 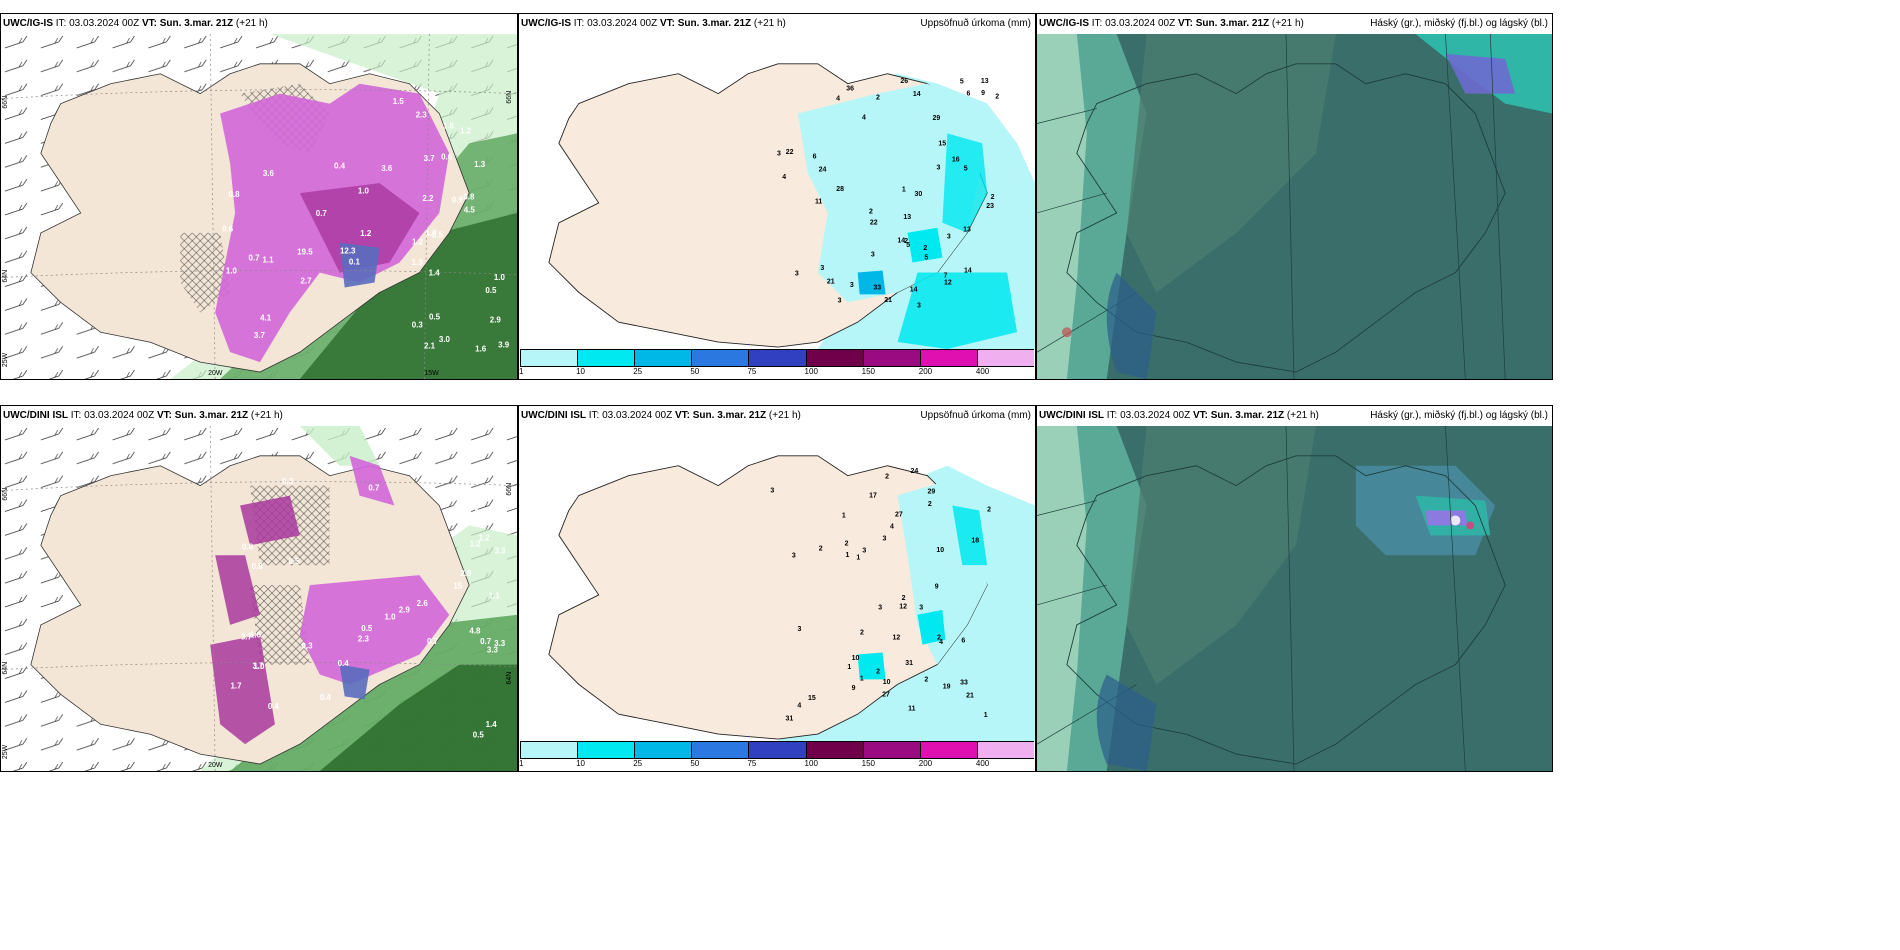 What do you see at coordinates (812, 698) in the screenshot?
I see `map-value-label: 15` at bounding box center [812, 698].